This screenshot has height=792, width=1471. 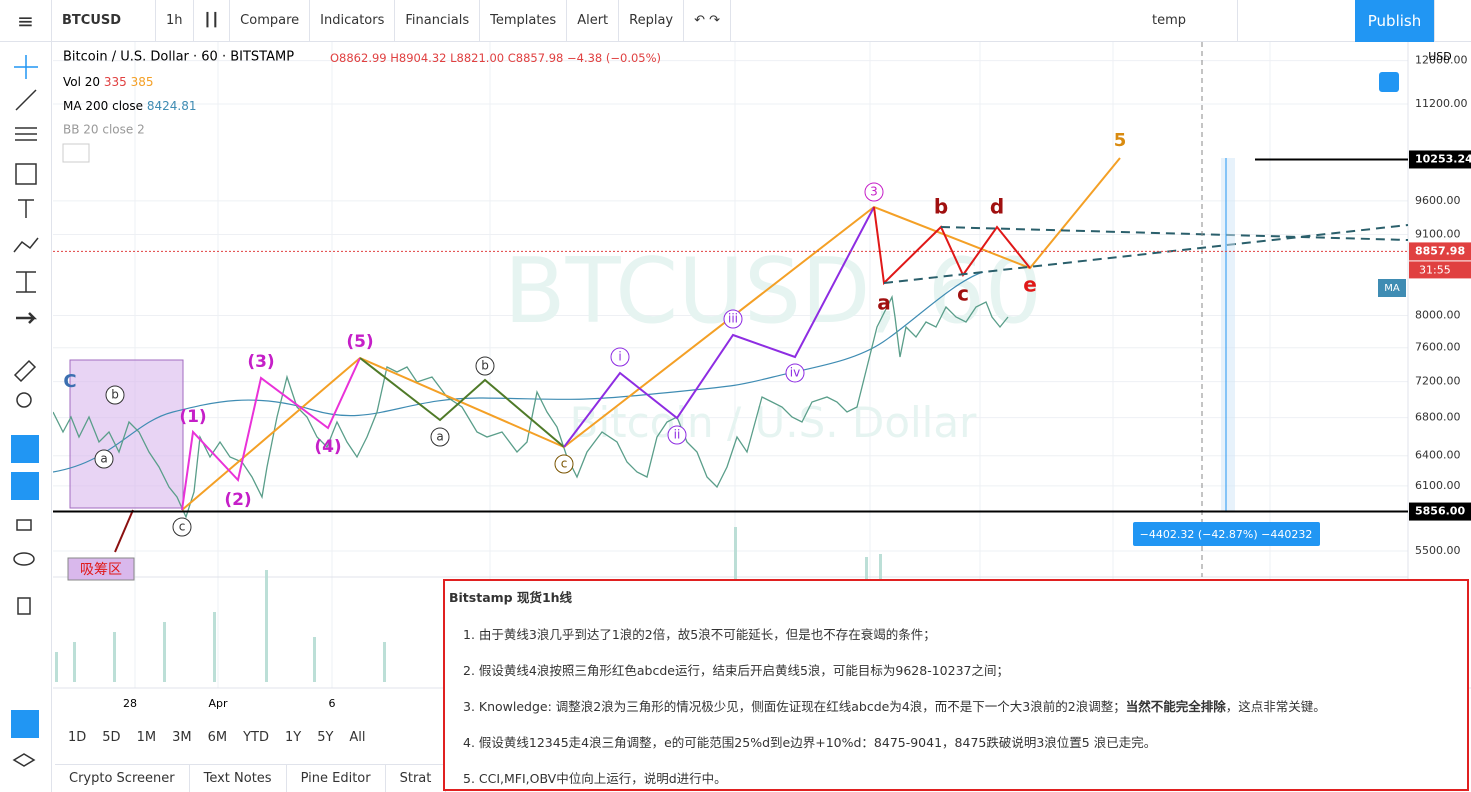 What do you see at coordinates (142, 82) in the screenshot?
I see `vol-b: 385` at bounding box center [142, 82].